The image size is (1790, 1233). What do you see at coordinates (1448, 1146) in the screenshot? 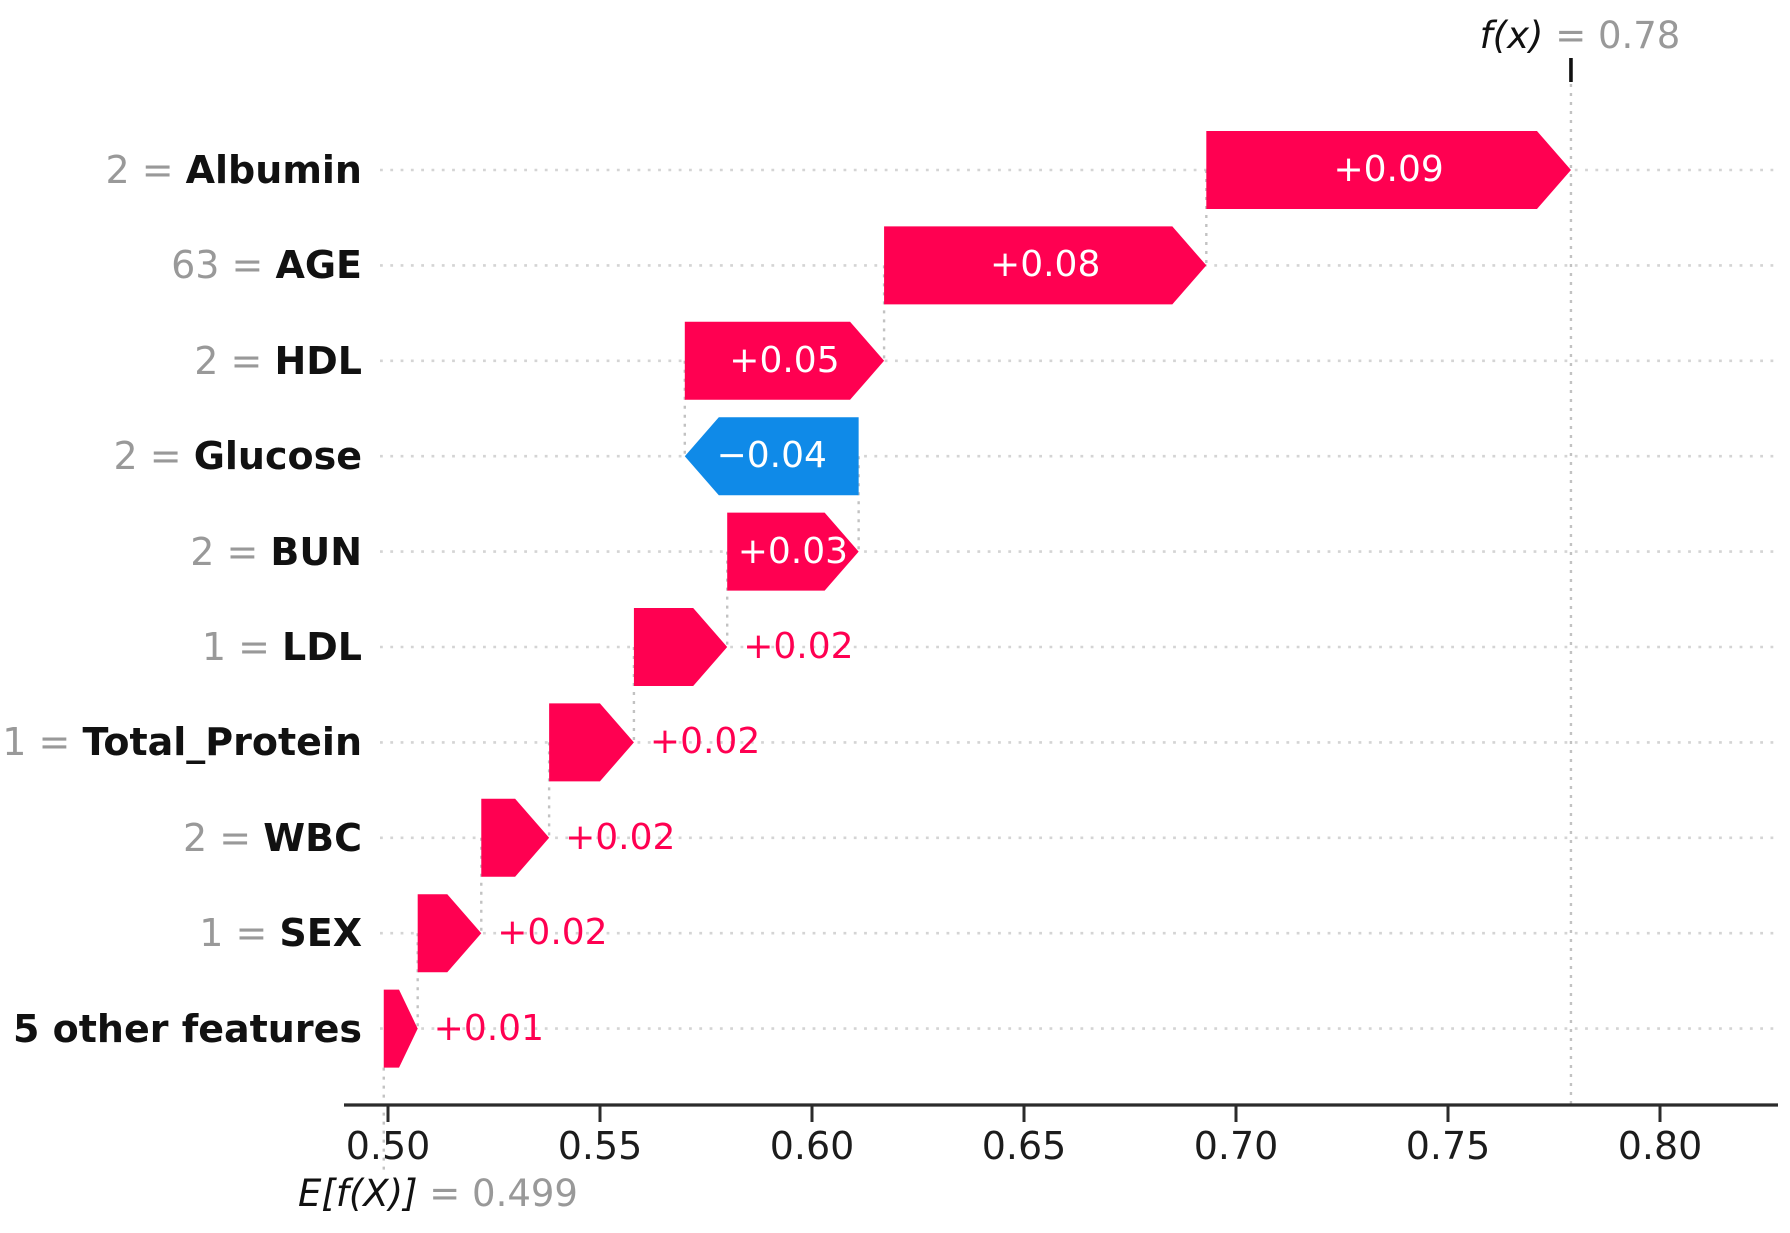
I see `x-tick-label-0.75: 0.75` at bounding box center [1448, 1146].